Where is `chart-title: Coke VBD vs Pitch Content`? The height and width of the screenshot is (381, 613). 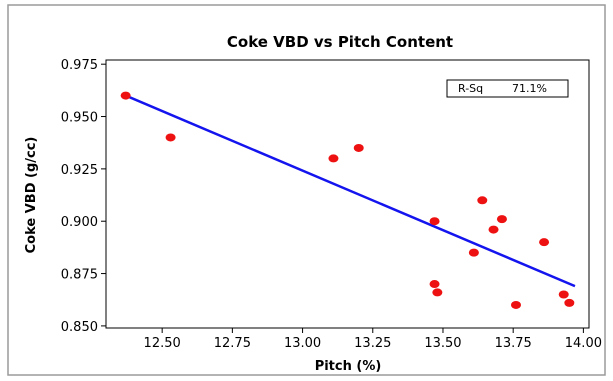 chart-title: Coke VBD vs Pitch Content is located at coordinates (340, 42).